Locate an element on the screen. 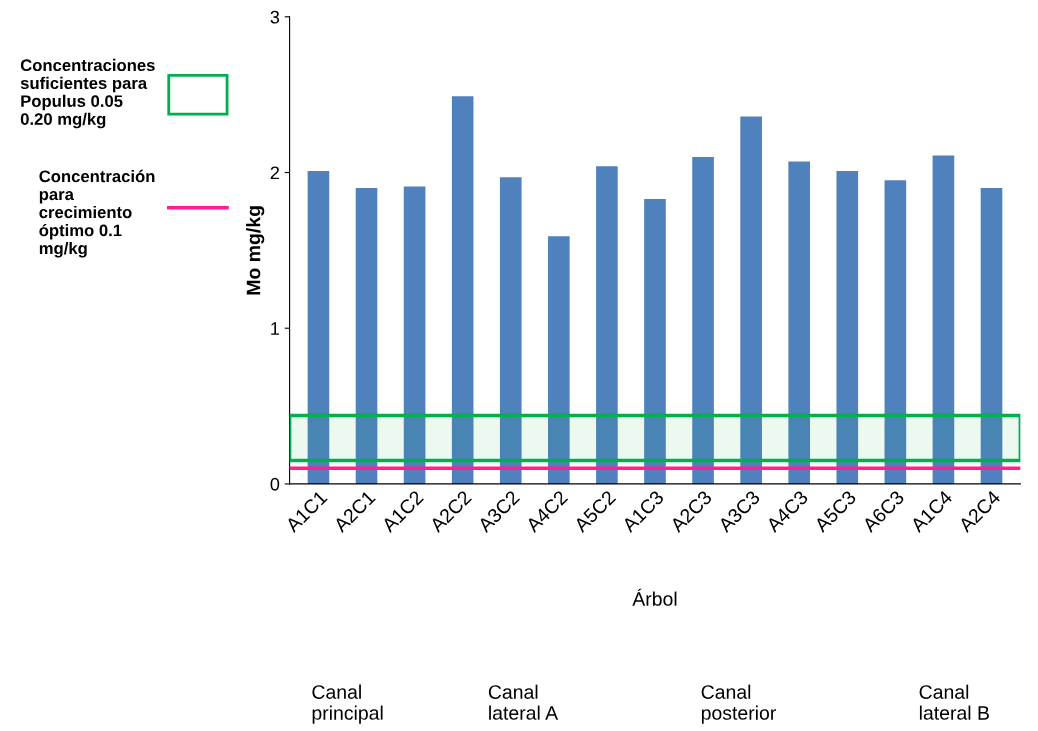 Image resolution: width=1038 pixels, height=731 pixels. y-tick-label: 1 is located at coordinates (275, 328).